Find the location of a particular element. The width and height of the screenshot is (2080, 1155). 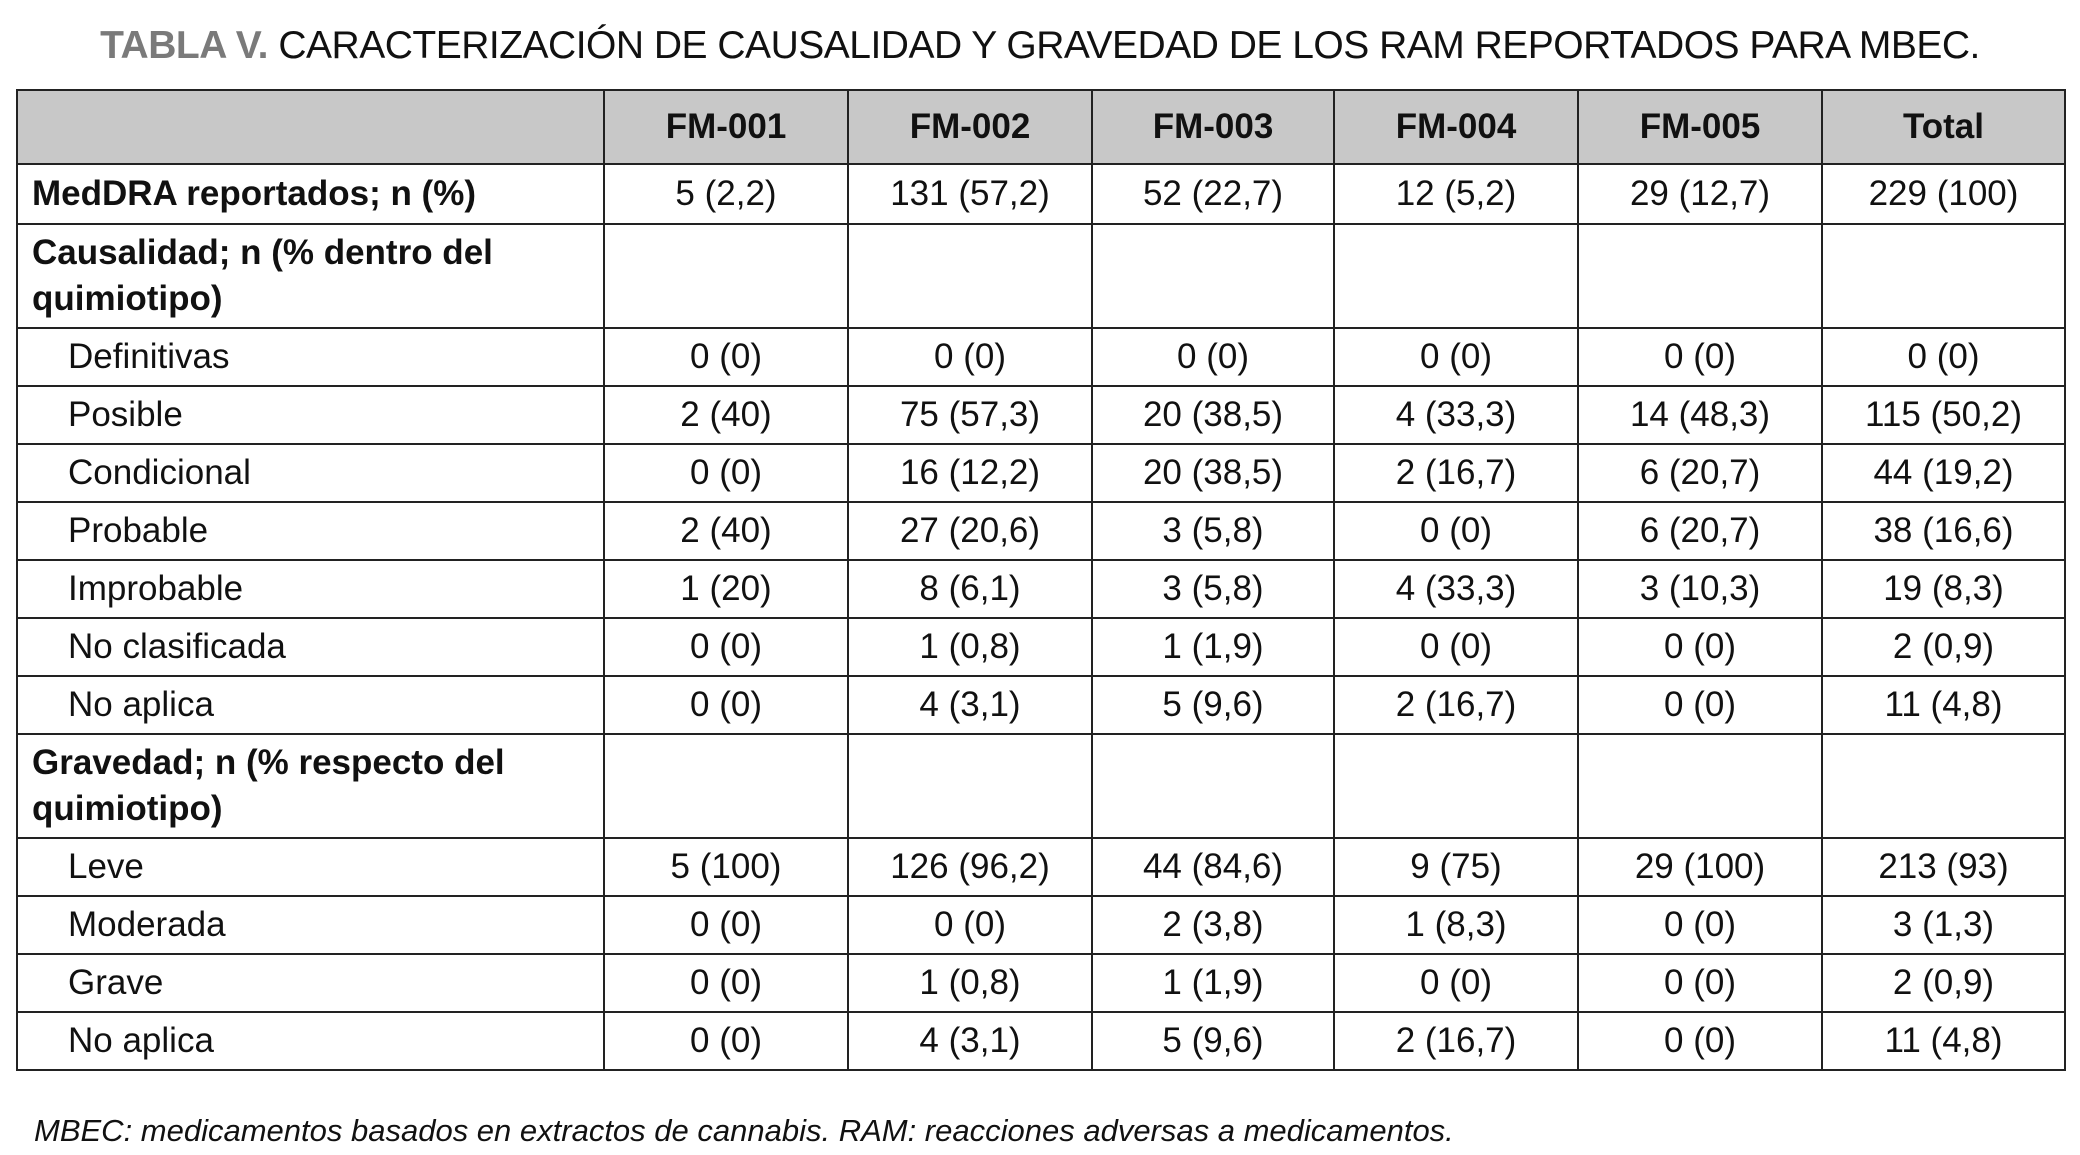

table-cell: 29 (12,7) is located at coordinates (1700, 194).